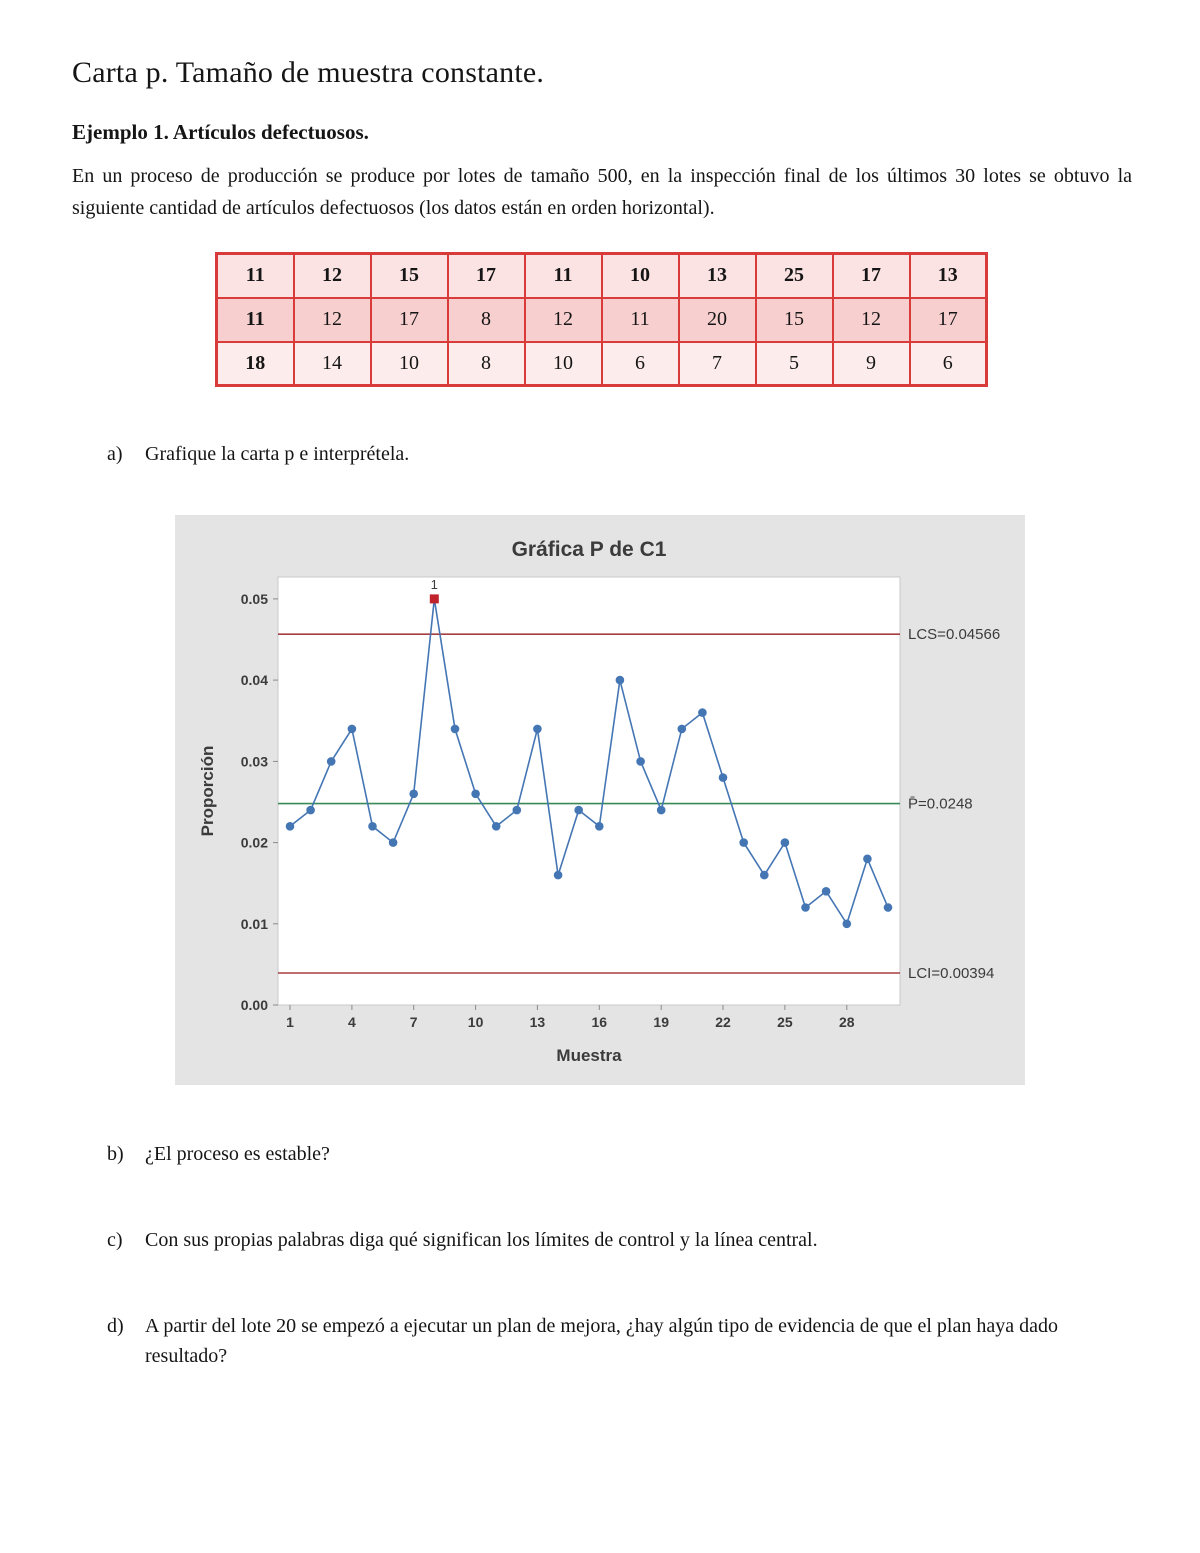  I want to click on table-cell: 25, so click(794, 275).